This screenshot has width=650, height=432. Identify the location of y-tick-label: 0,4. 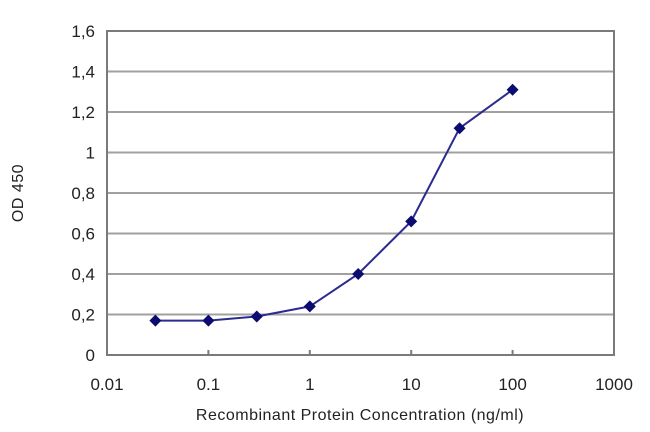
(83, 274).